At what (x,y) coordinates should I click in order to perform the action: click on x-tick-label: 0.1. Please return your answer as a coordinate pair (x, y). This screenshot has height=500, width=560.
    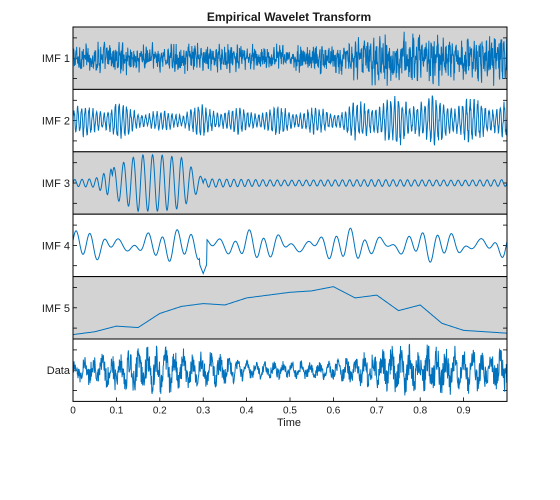
    Looking at the image, I should click on (116, 410).